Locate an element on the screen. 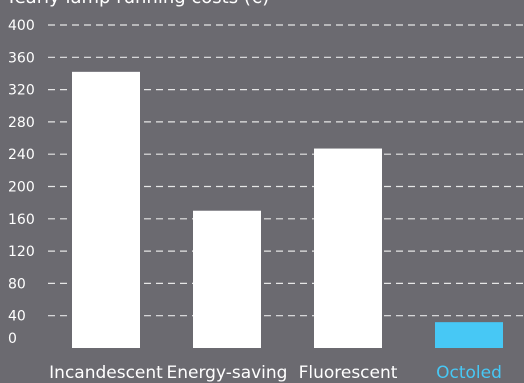 This screenshot has height=383, width=524. y-axis-tick-labels: 0 40 80 120 160 200 240 280 320 360 400 is located at coordinates (21, 182).